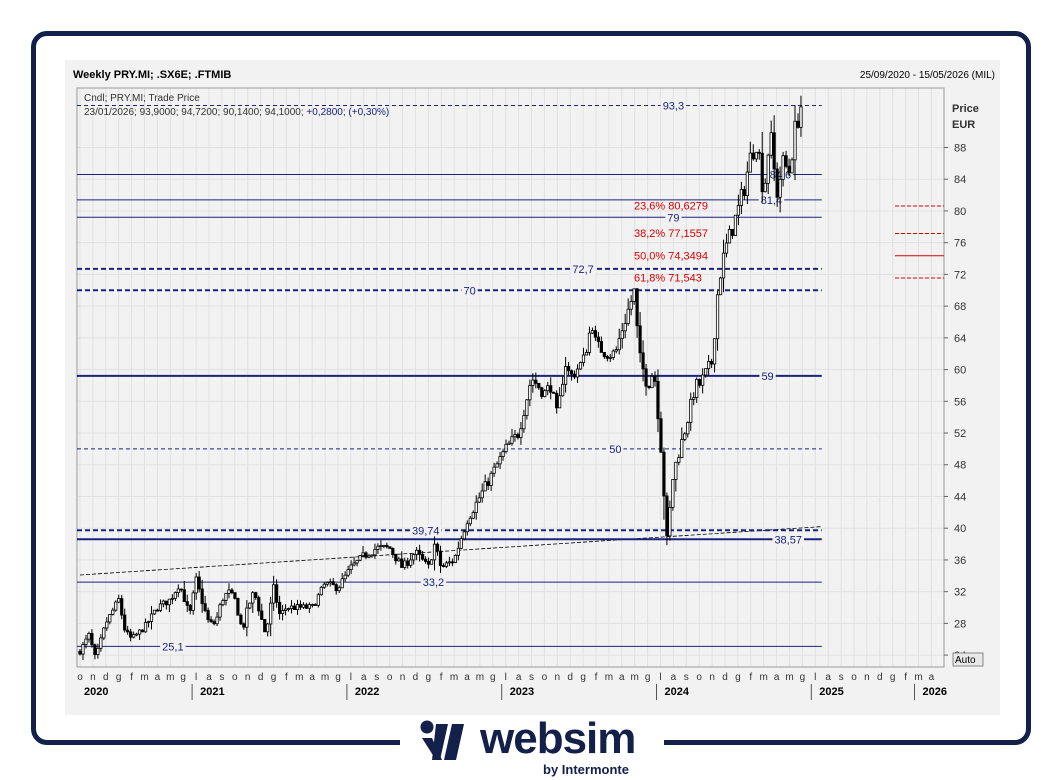 The width and height of the screenshot is (1064, 780). Describe the element at coordinates (338, 677) in the screenshot. I see `month-label: g` at that location.